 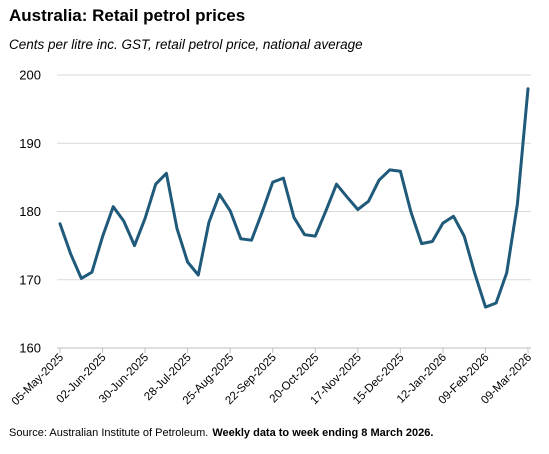 What do you see at coordinates (30, 348) in the screenshot?
I see `y-tick-label-160: 160` at bounding box center [30, 348].